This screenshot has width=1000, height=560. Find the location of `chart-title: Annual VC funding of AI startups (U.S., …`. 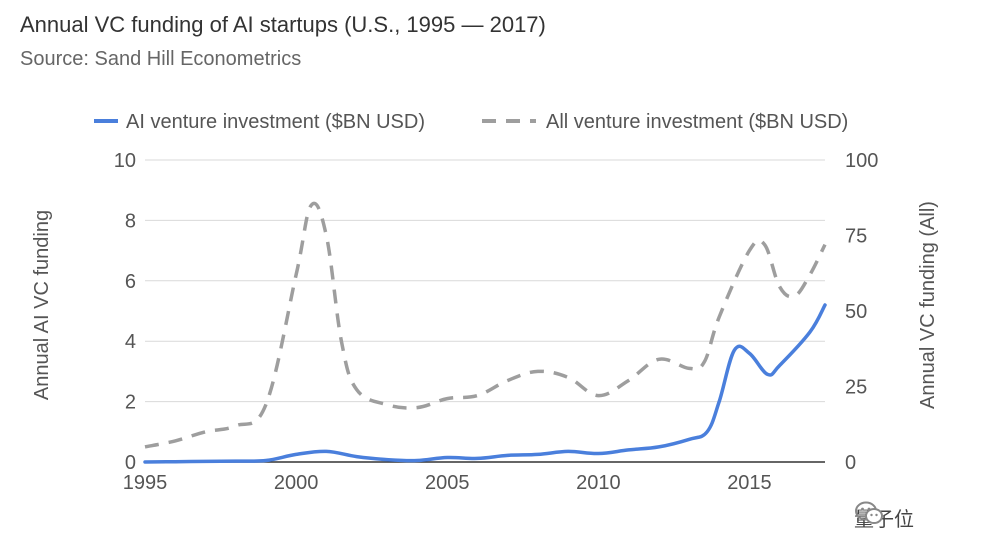

chart-title: Annual VC funding of AI startups (U.S., … is located at coordinates (283, 24).